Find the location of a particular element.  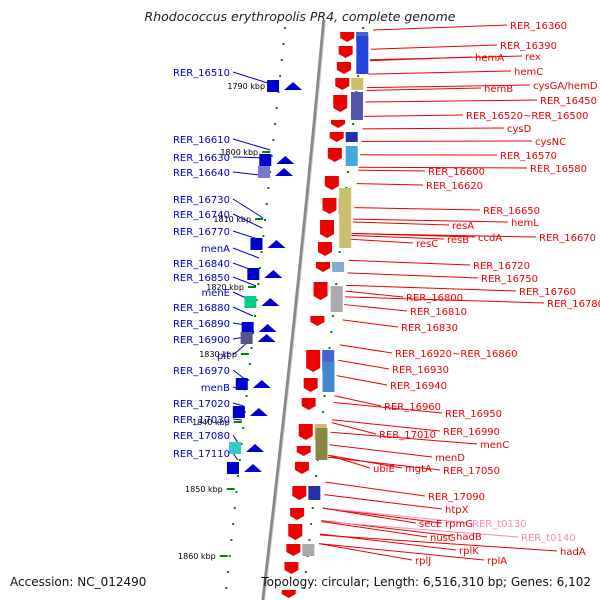

scale-tick-label: 1810 kbp is located at coordinates (232, 219).